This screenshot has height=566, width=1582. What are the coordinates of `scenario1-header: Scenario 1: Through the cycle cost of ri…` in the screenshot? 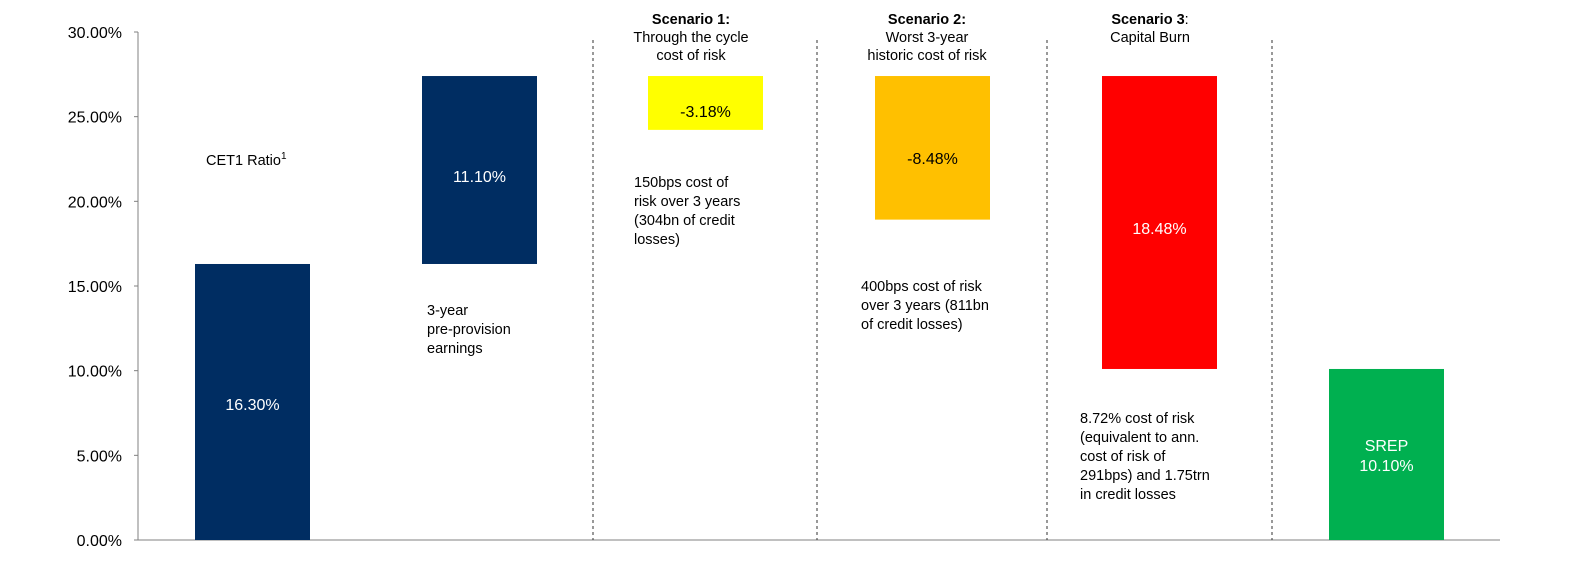 It's located at (691, 38).